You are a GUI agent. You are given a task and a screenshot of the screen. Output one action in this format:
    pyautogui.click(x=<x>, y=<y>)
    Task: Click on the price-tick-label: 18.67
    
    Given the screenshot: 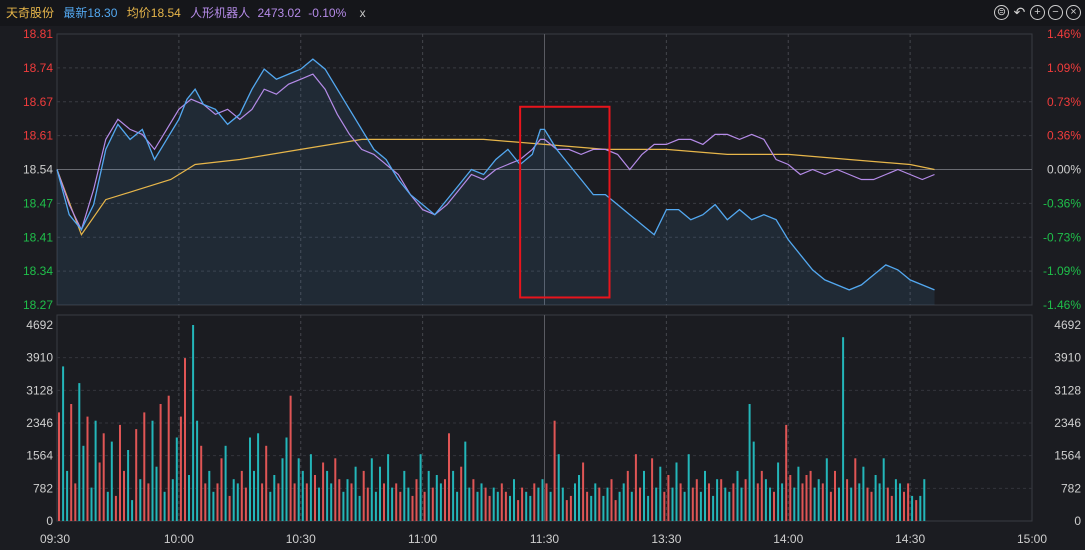 What is the action you would take?
    pyautogui.click(x=38, y=102)
    